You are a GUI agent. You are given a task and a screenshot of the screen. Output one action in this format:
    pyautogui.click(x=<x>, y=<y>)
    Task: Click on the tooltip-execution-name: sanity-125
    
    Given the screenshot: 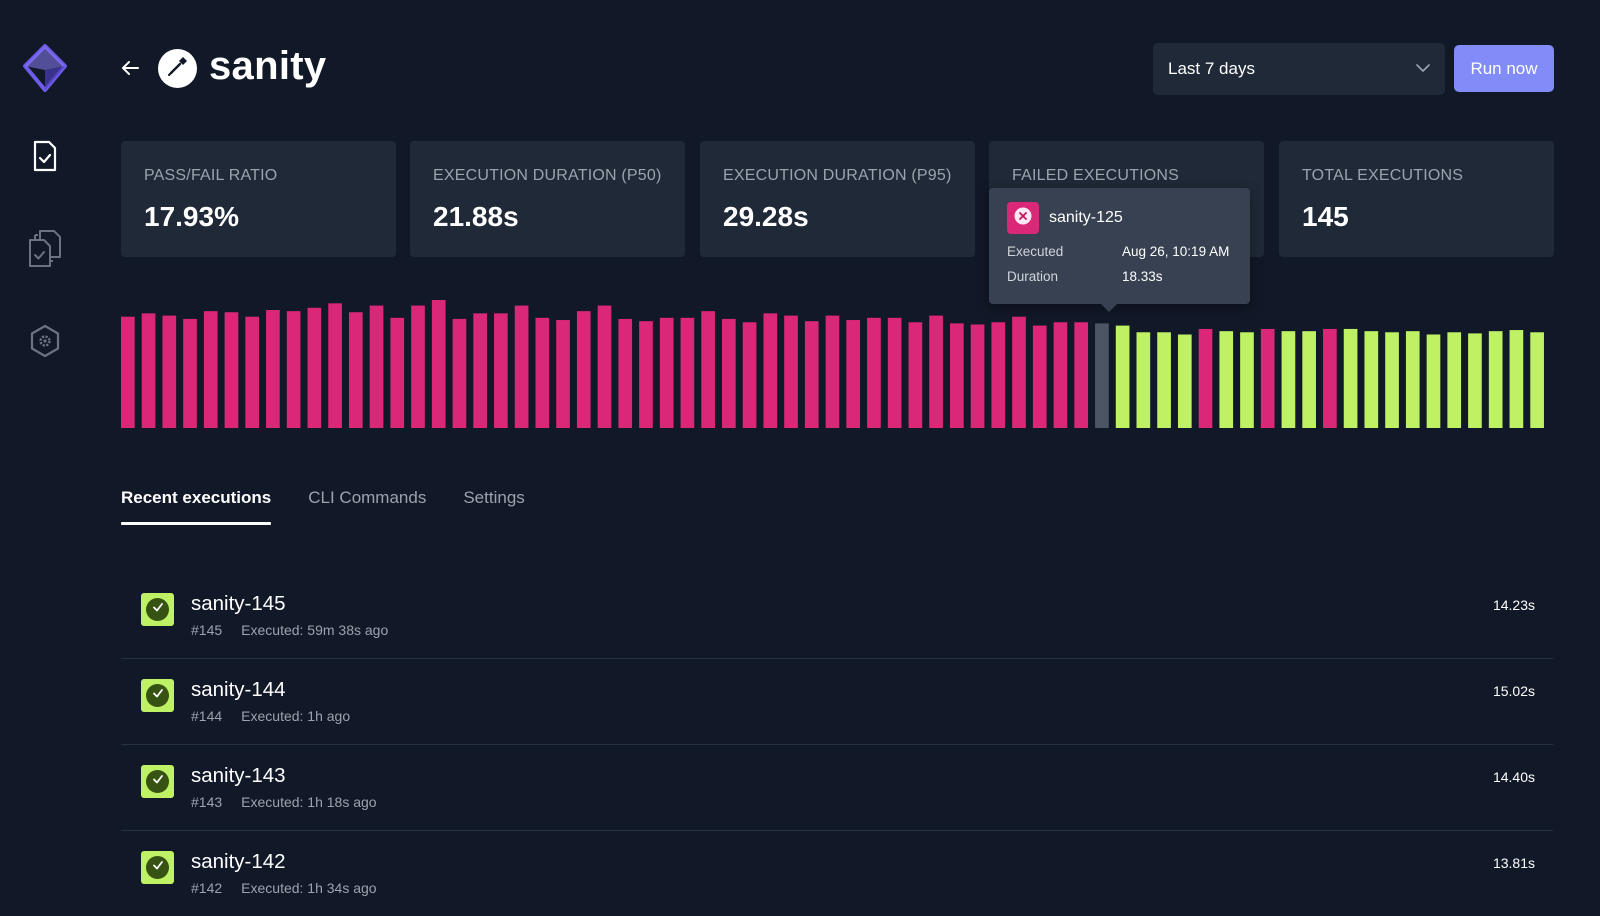 What is the action you would take?
    pyautogui.click(x=1086, y=217)
    